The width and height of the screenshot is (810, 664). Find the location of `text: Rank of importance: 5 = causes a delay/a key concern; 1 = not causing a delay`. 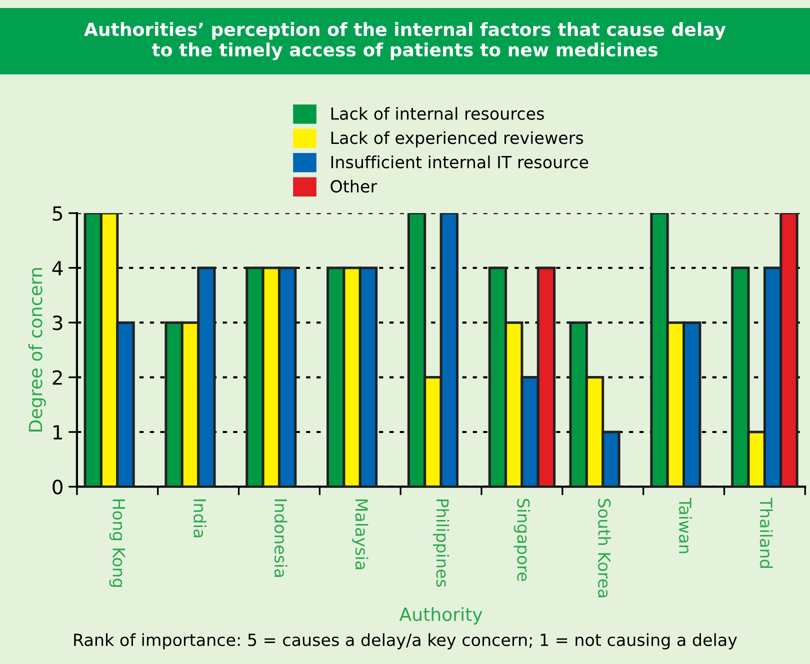

text: Rank of importance: 5 = causes a delay/a key concern; 1 = not causing a delay is located at coordinates (405, 641).